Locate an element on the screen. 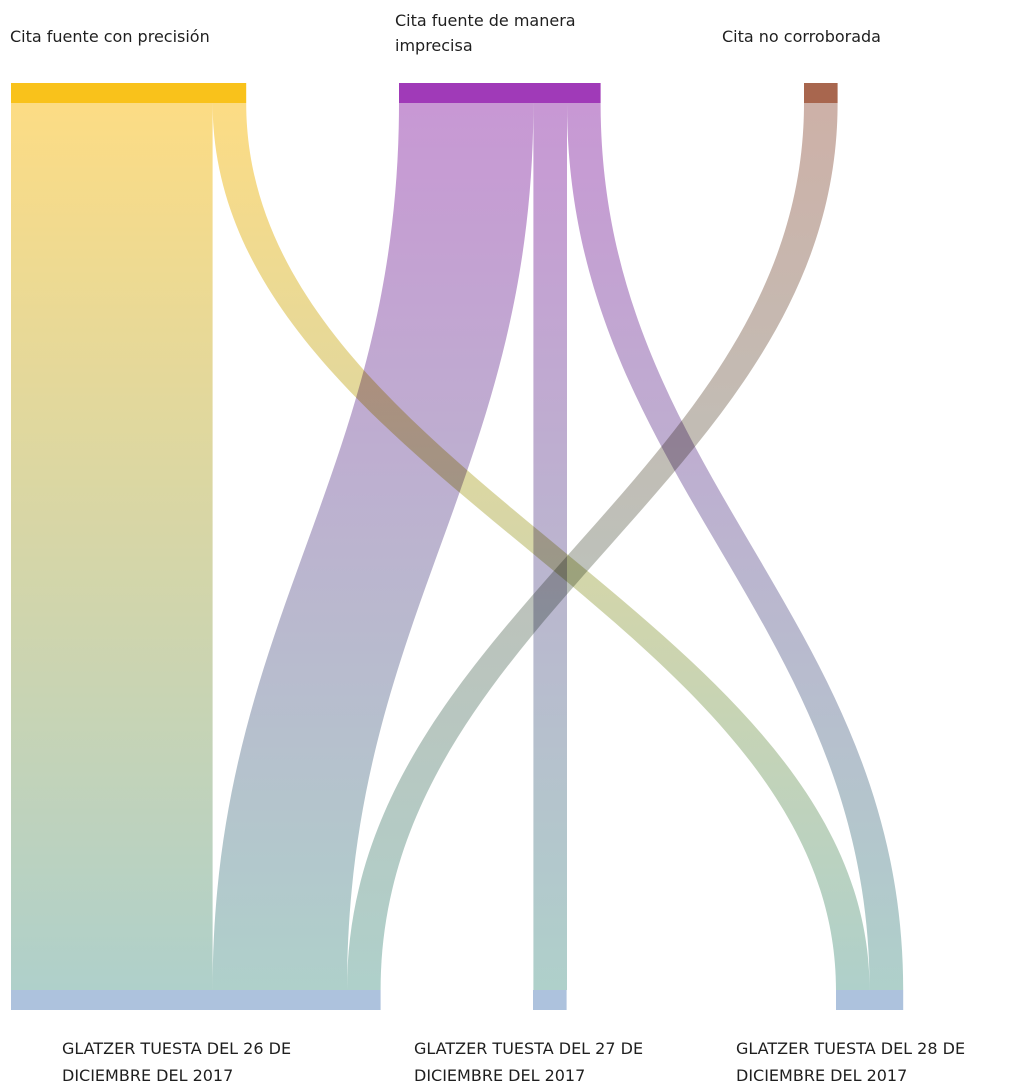  source-label-uncorroborated: Cita no corroborada is located at coordinates (801, 36).